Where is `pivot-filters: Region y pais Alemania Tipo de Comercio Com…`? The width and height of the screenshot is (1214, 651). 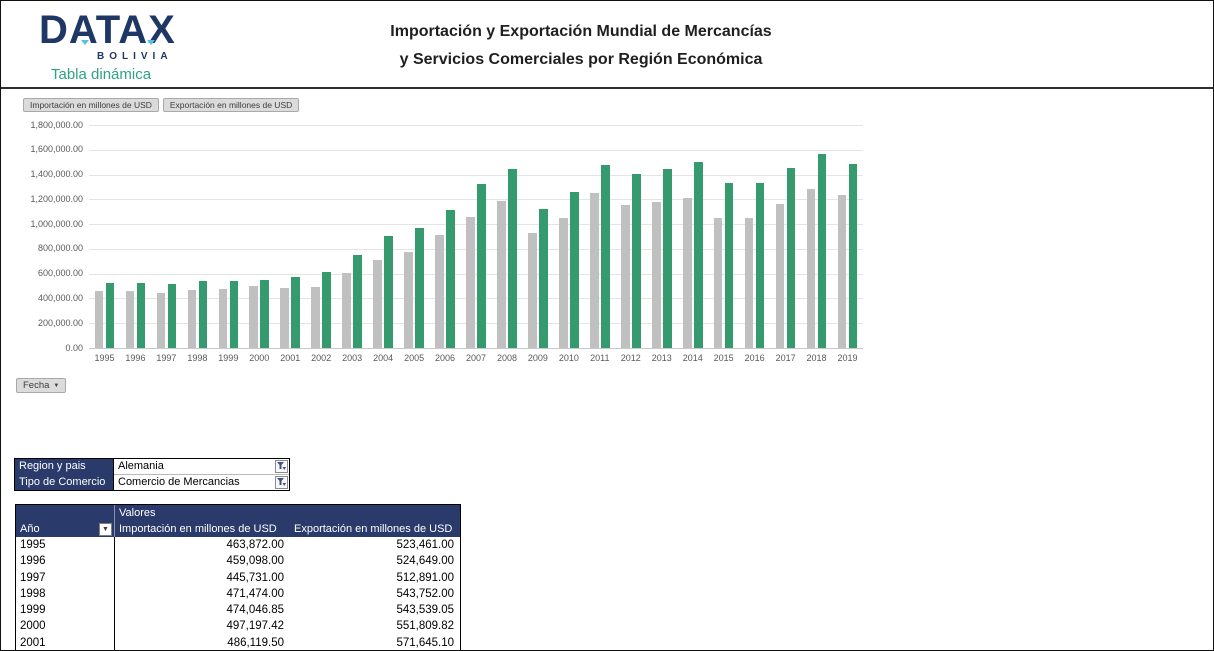 pivot-filters: Region y pais Alemania Tipo de Comercio Com… is located at coordinates (152, 474).